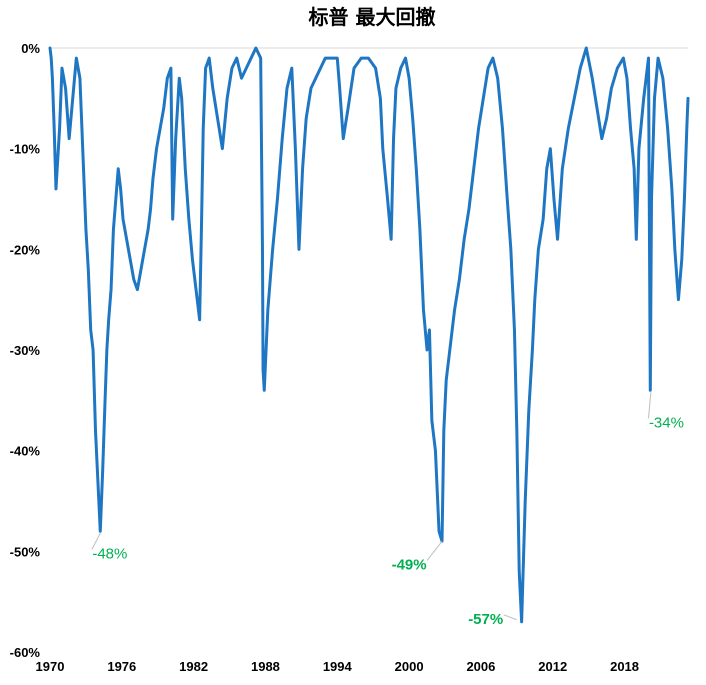 Image resolution: width=706 pixels, height=685 pixels. What do you see at coordinates (30, 48) in the screenshot?
I see `y-tick-label: 0%` at bounding box center [30, 48].